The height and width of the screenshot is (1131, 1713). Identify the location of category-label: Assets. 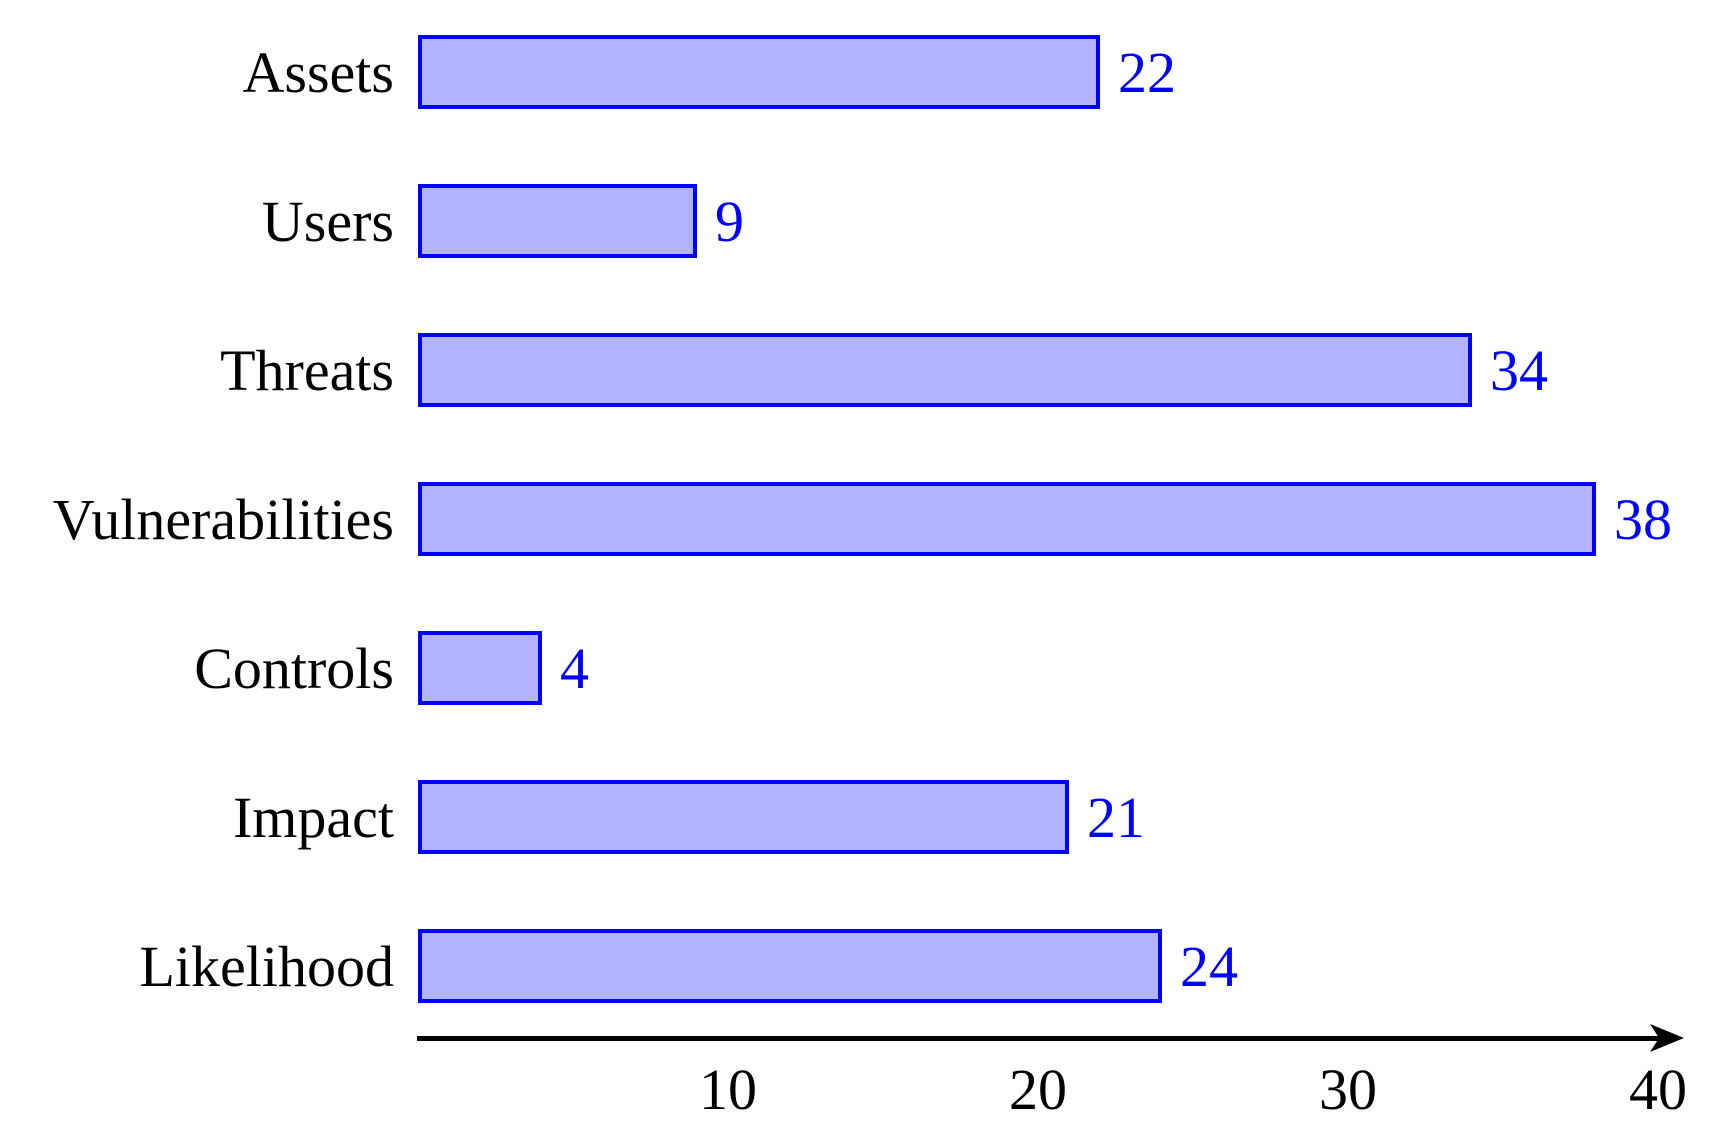
(318, 72).